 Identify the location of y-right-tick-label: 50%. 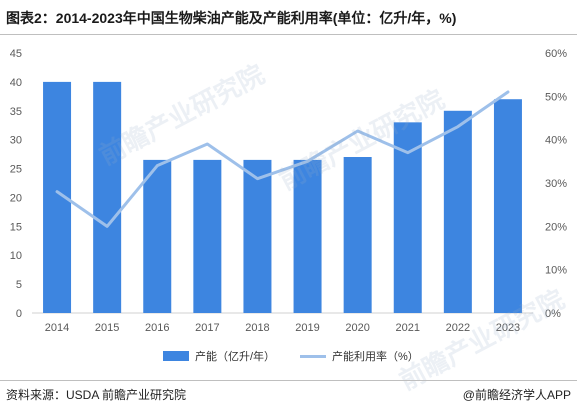
(556, 97).